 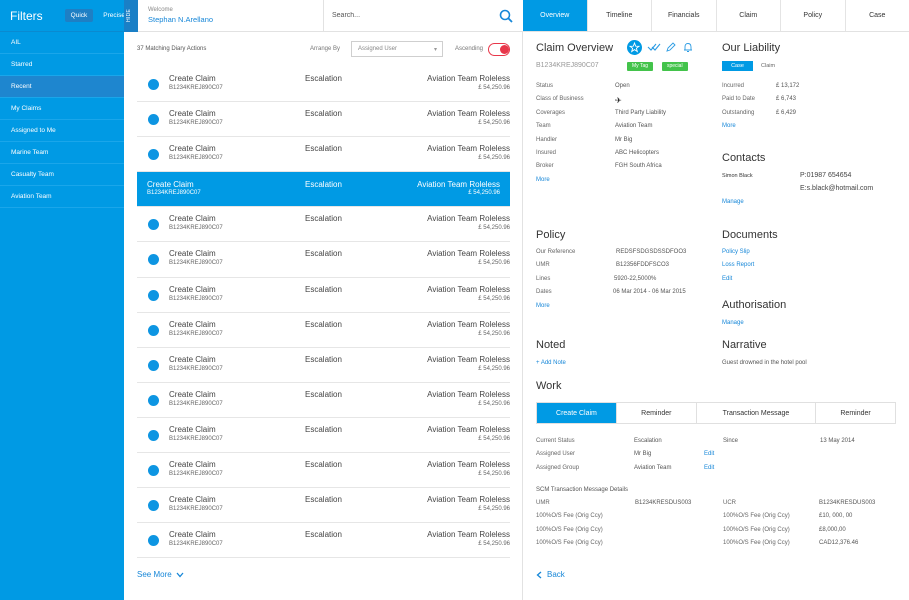 What do you see at coordinates (655, 413) in the screenshot?
I see `work-tab-reminder: Reminder` at bounding box center [655, 413].